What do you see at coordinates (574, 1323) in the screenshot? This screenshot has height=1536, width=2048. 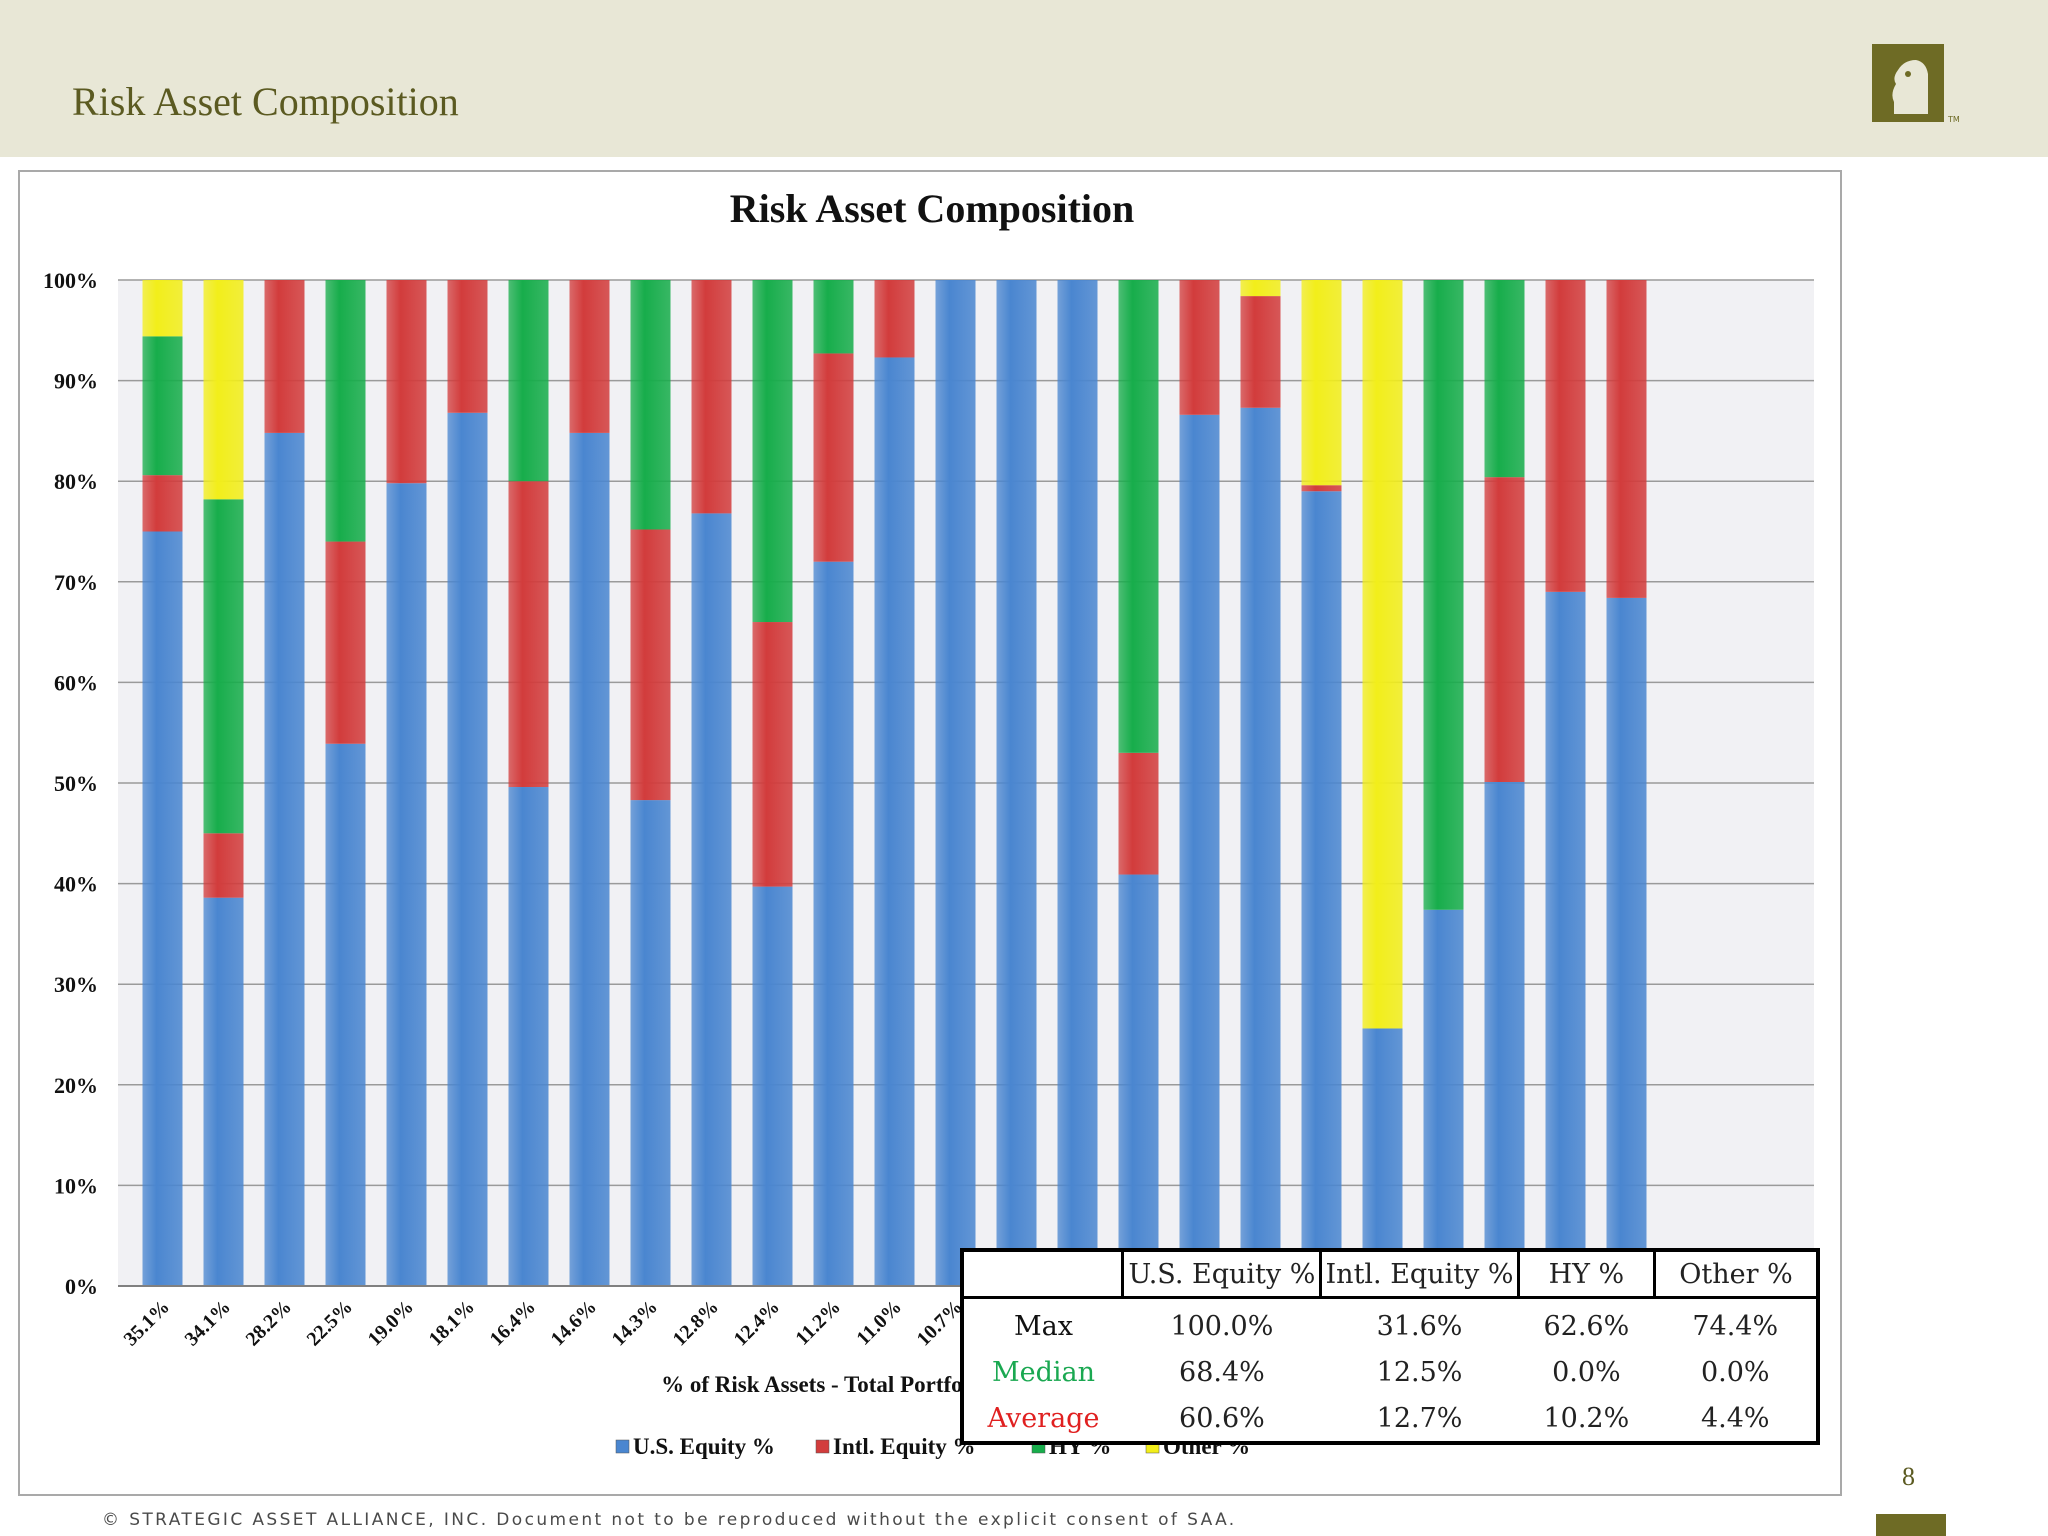 I see `x-tick-label: 14.6%` at bounding box center [574, 1323].